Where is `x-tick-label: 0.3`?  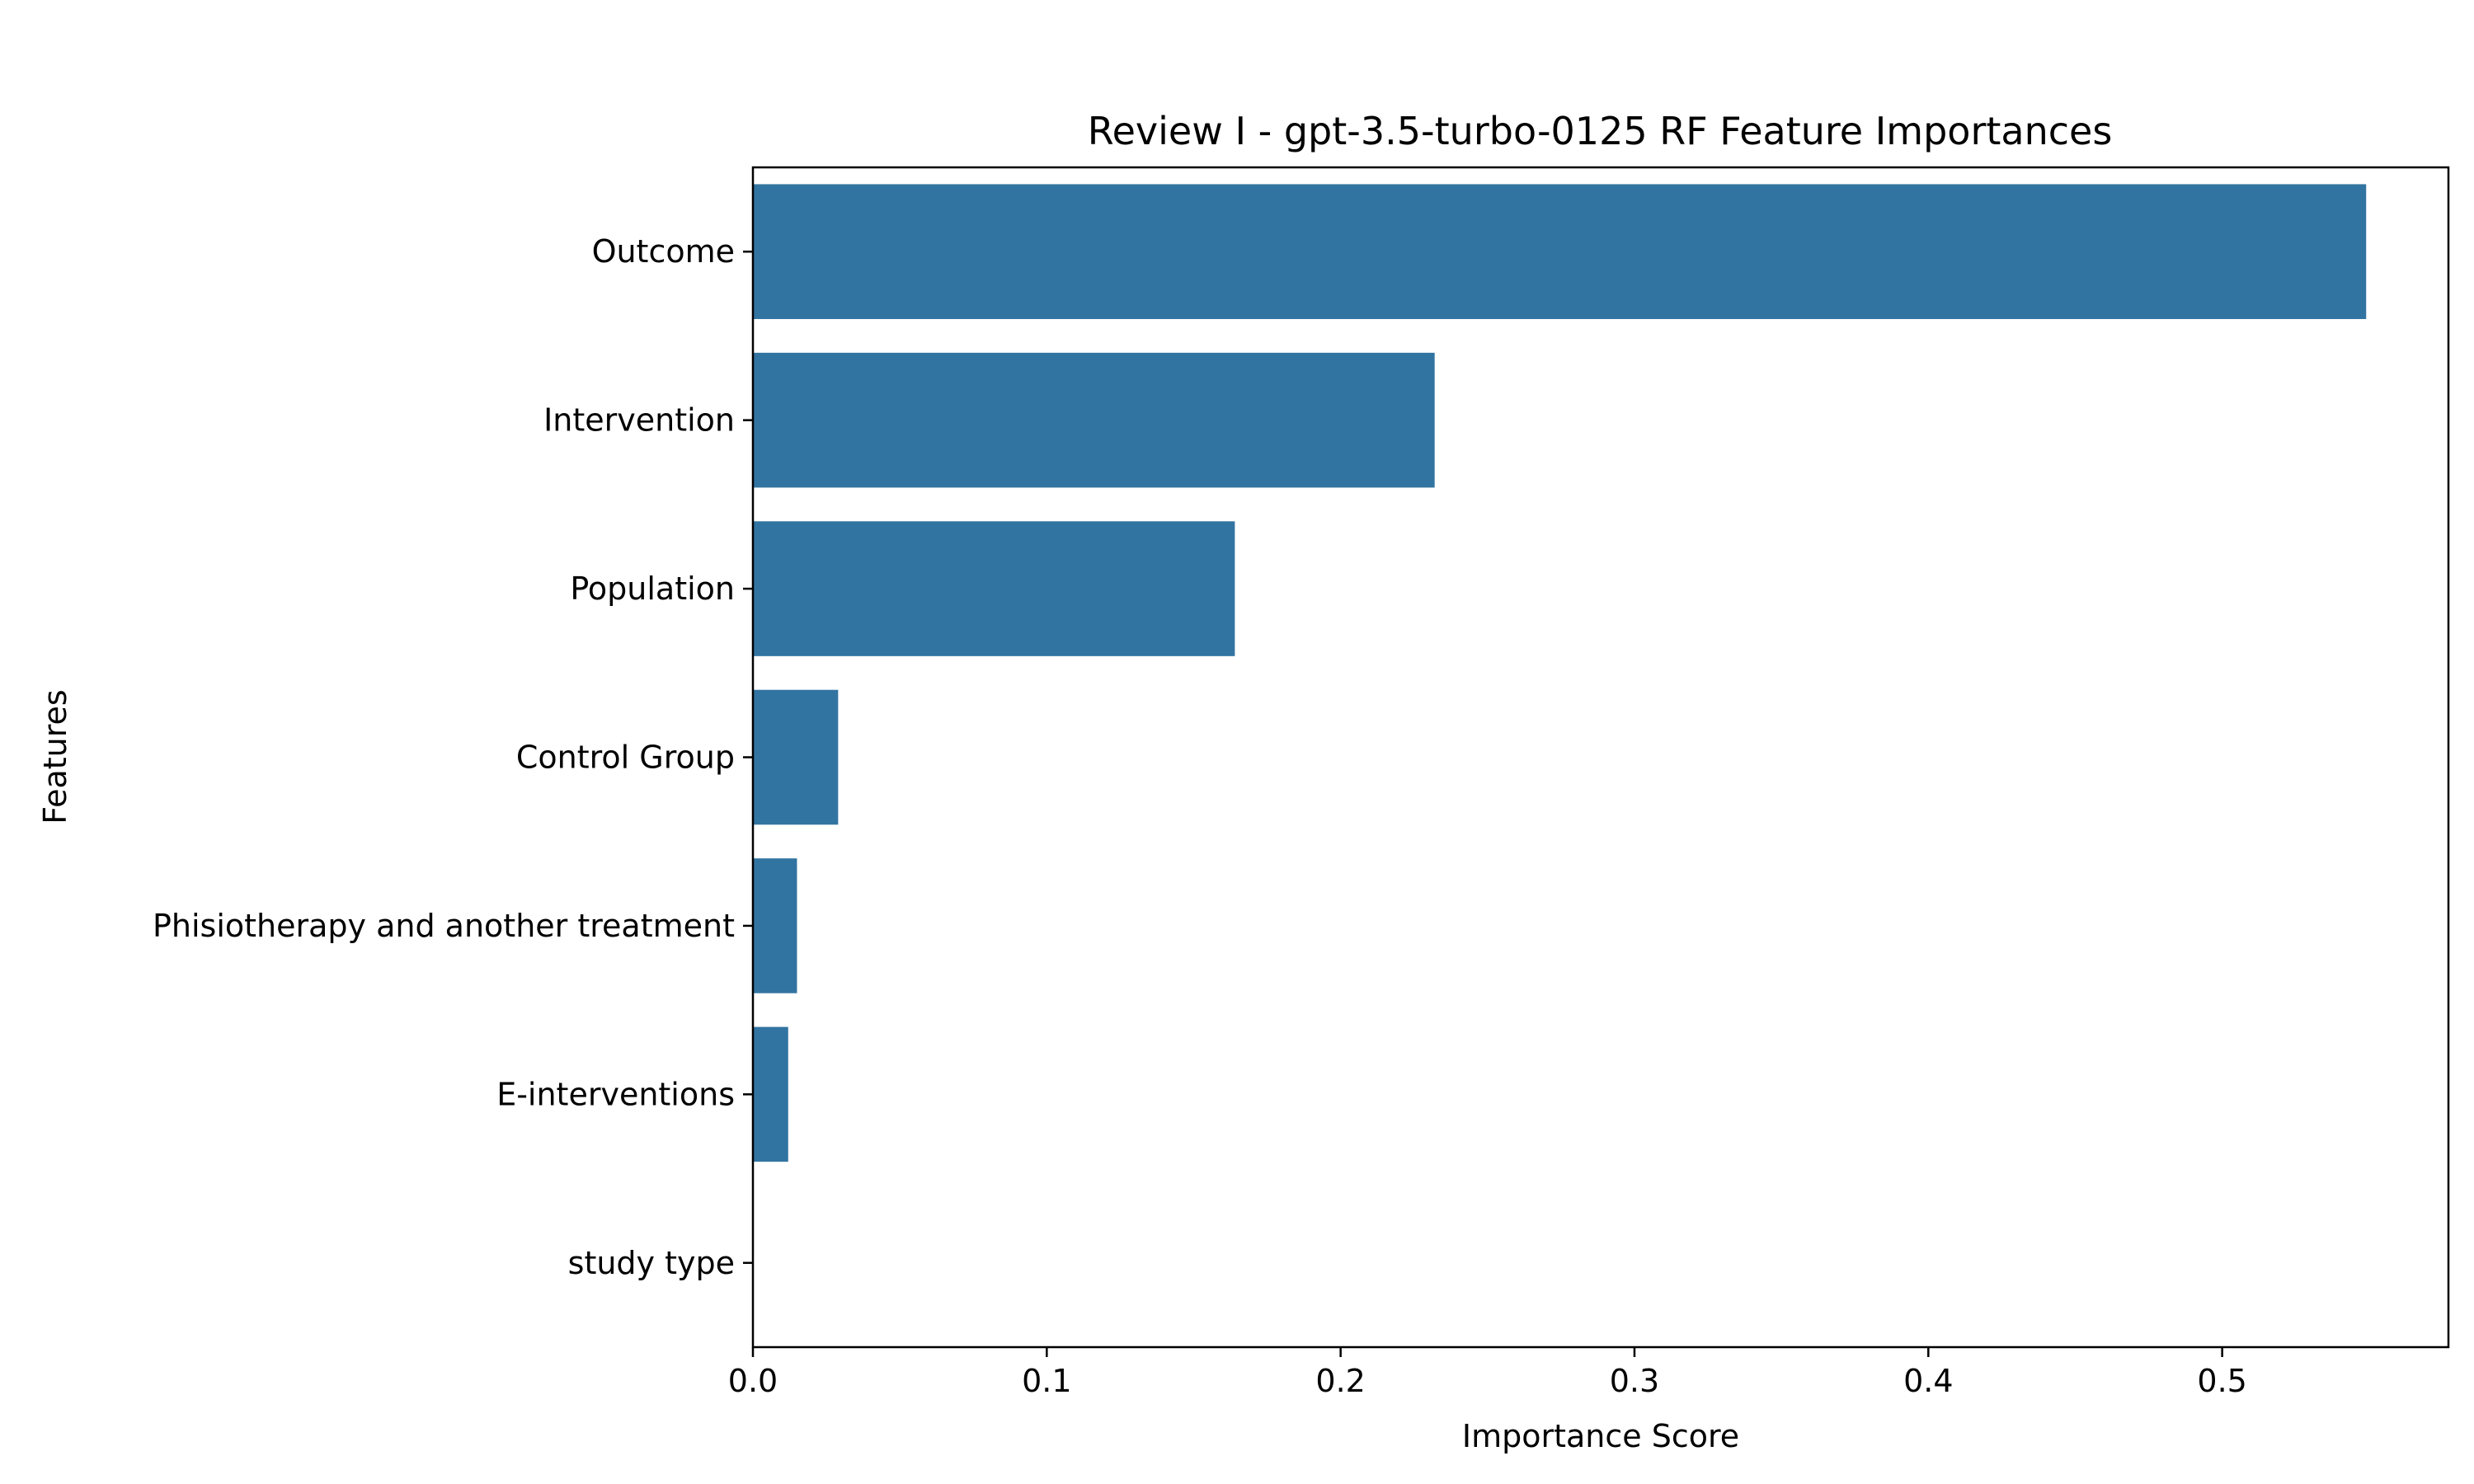
x-tick-label: 0.3 is located at coordinates (1634, 1381).